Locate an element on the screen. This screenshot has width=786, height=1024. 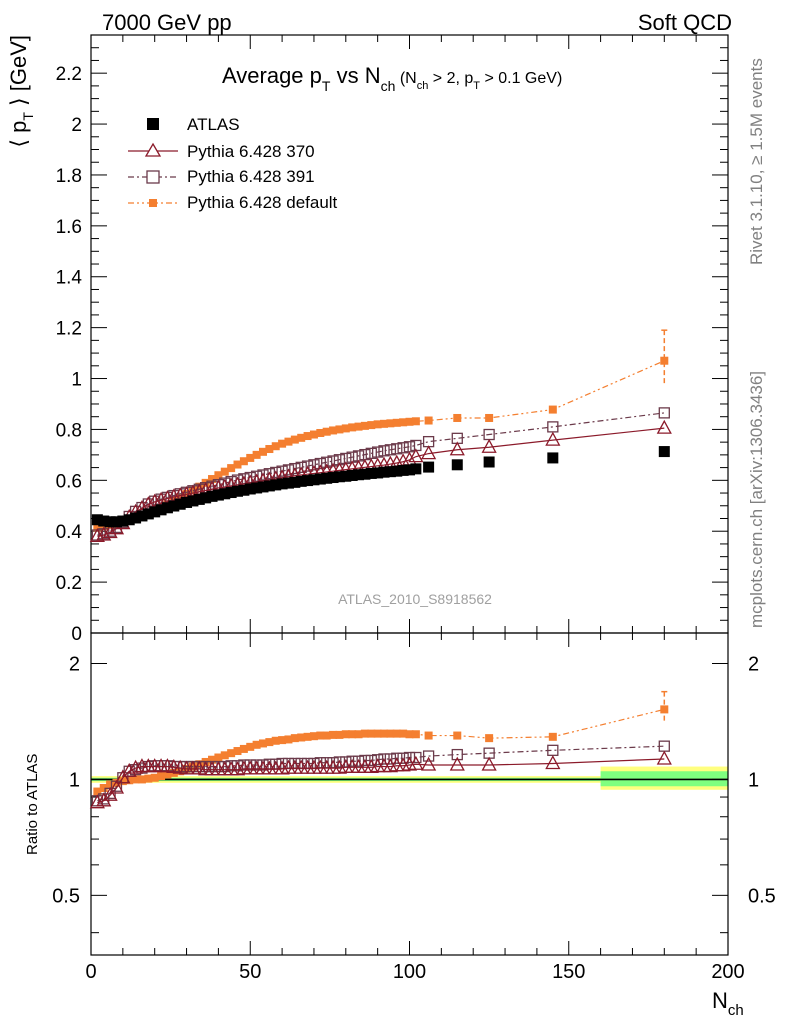
ratio-y-tick-label-right: 2 is located at coordinates (753, 664).